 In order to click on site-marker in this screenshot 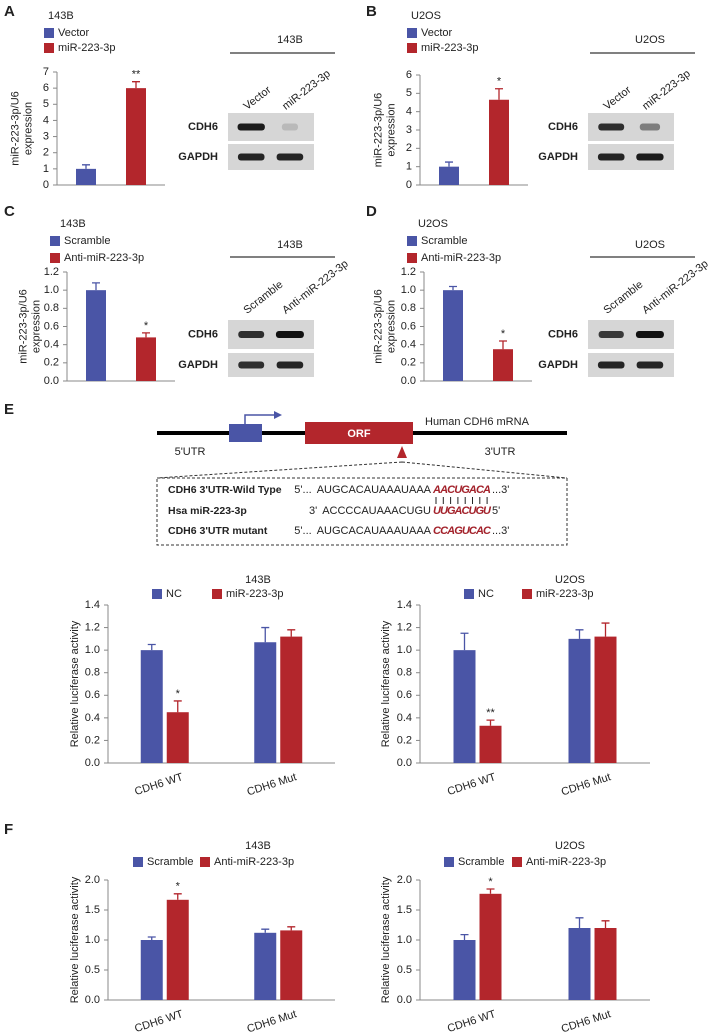, I will do `click(402, 452)`.